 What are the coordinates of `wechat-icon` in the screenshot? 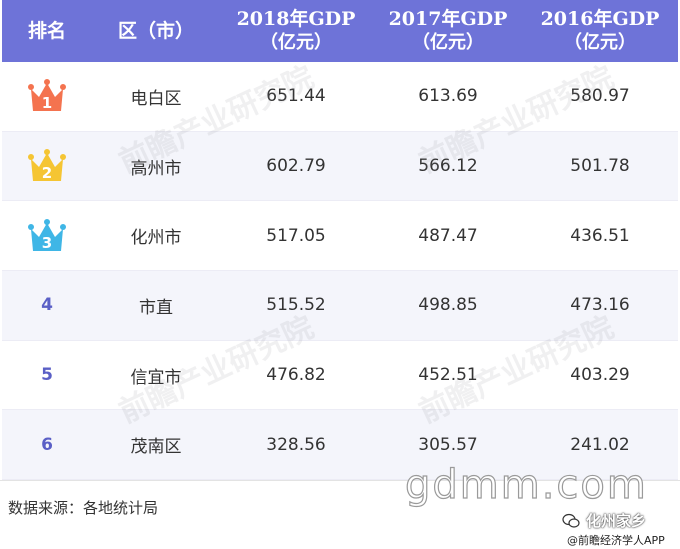 It's located at (571, 520).